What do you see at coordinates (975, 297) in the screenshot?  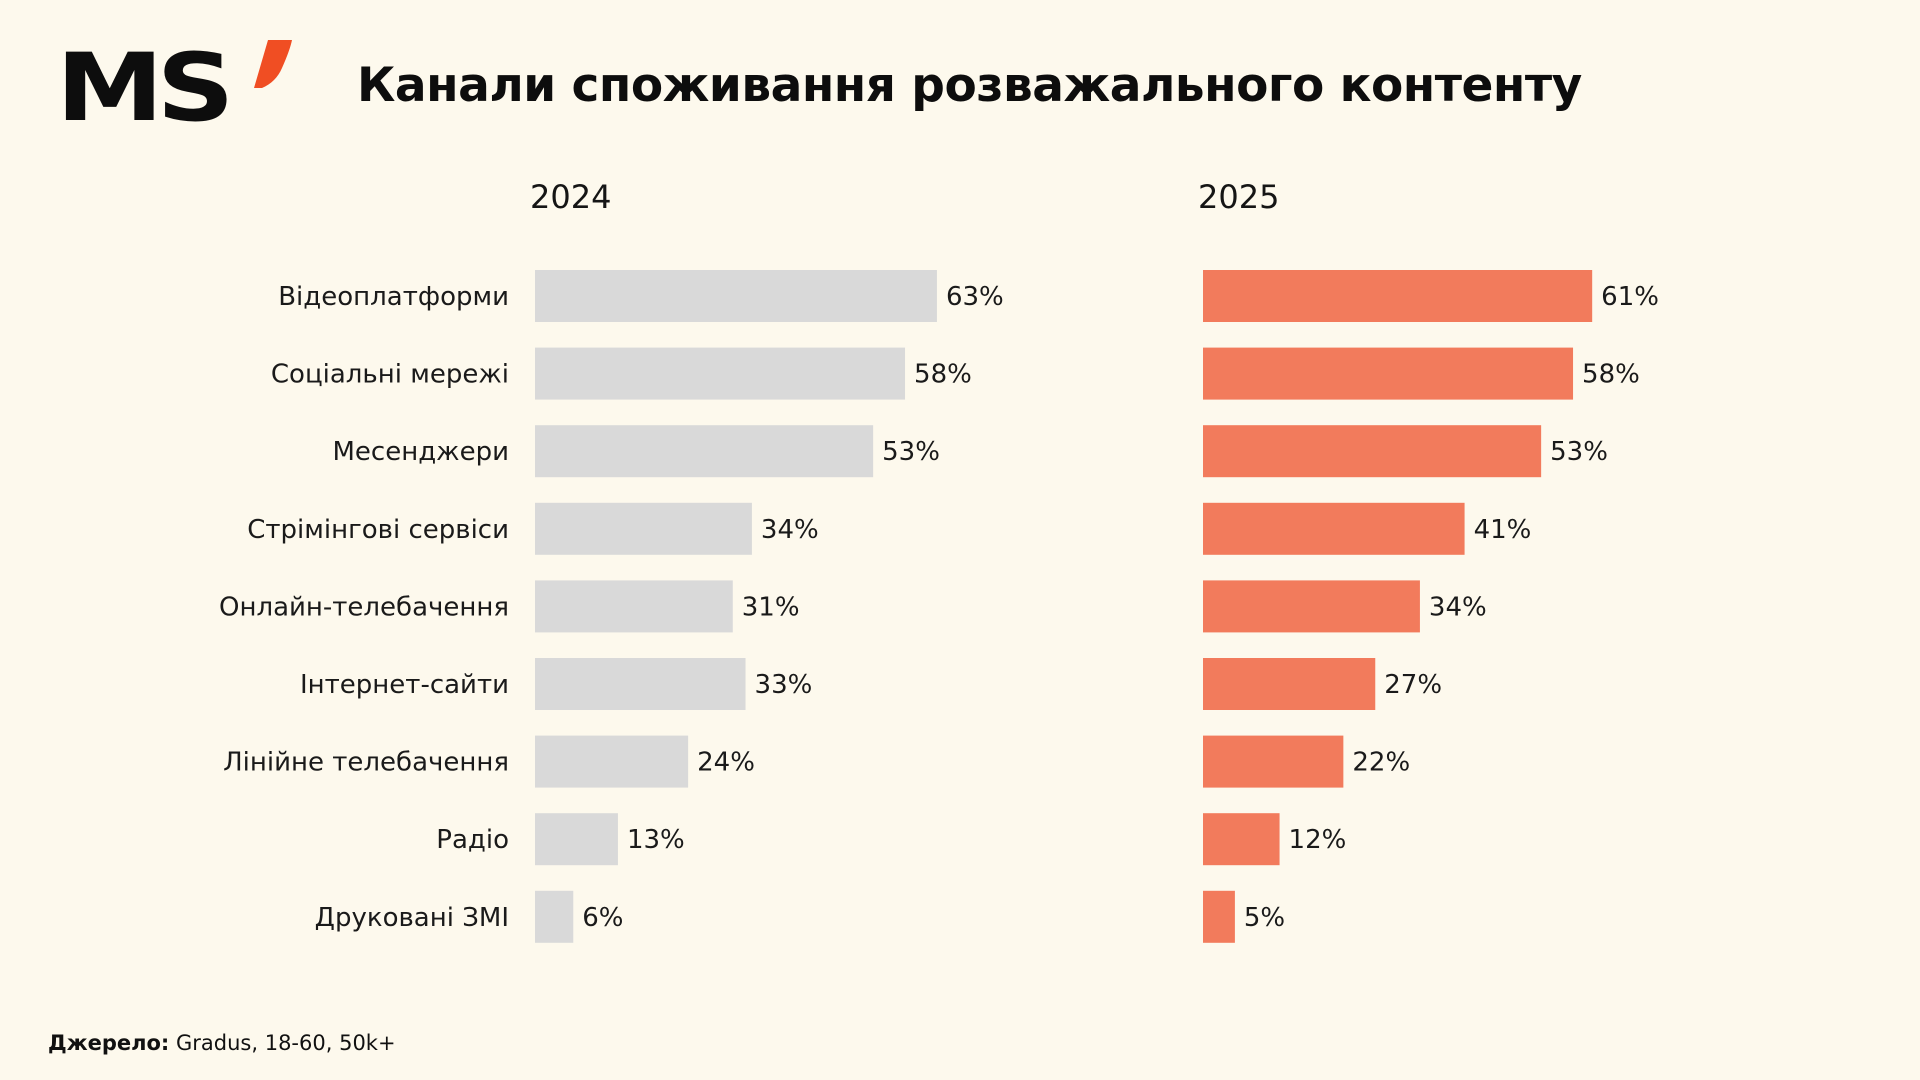 I see `value-label-2024-0: 63%` at bounding box center [975, 297].